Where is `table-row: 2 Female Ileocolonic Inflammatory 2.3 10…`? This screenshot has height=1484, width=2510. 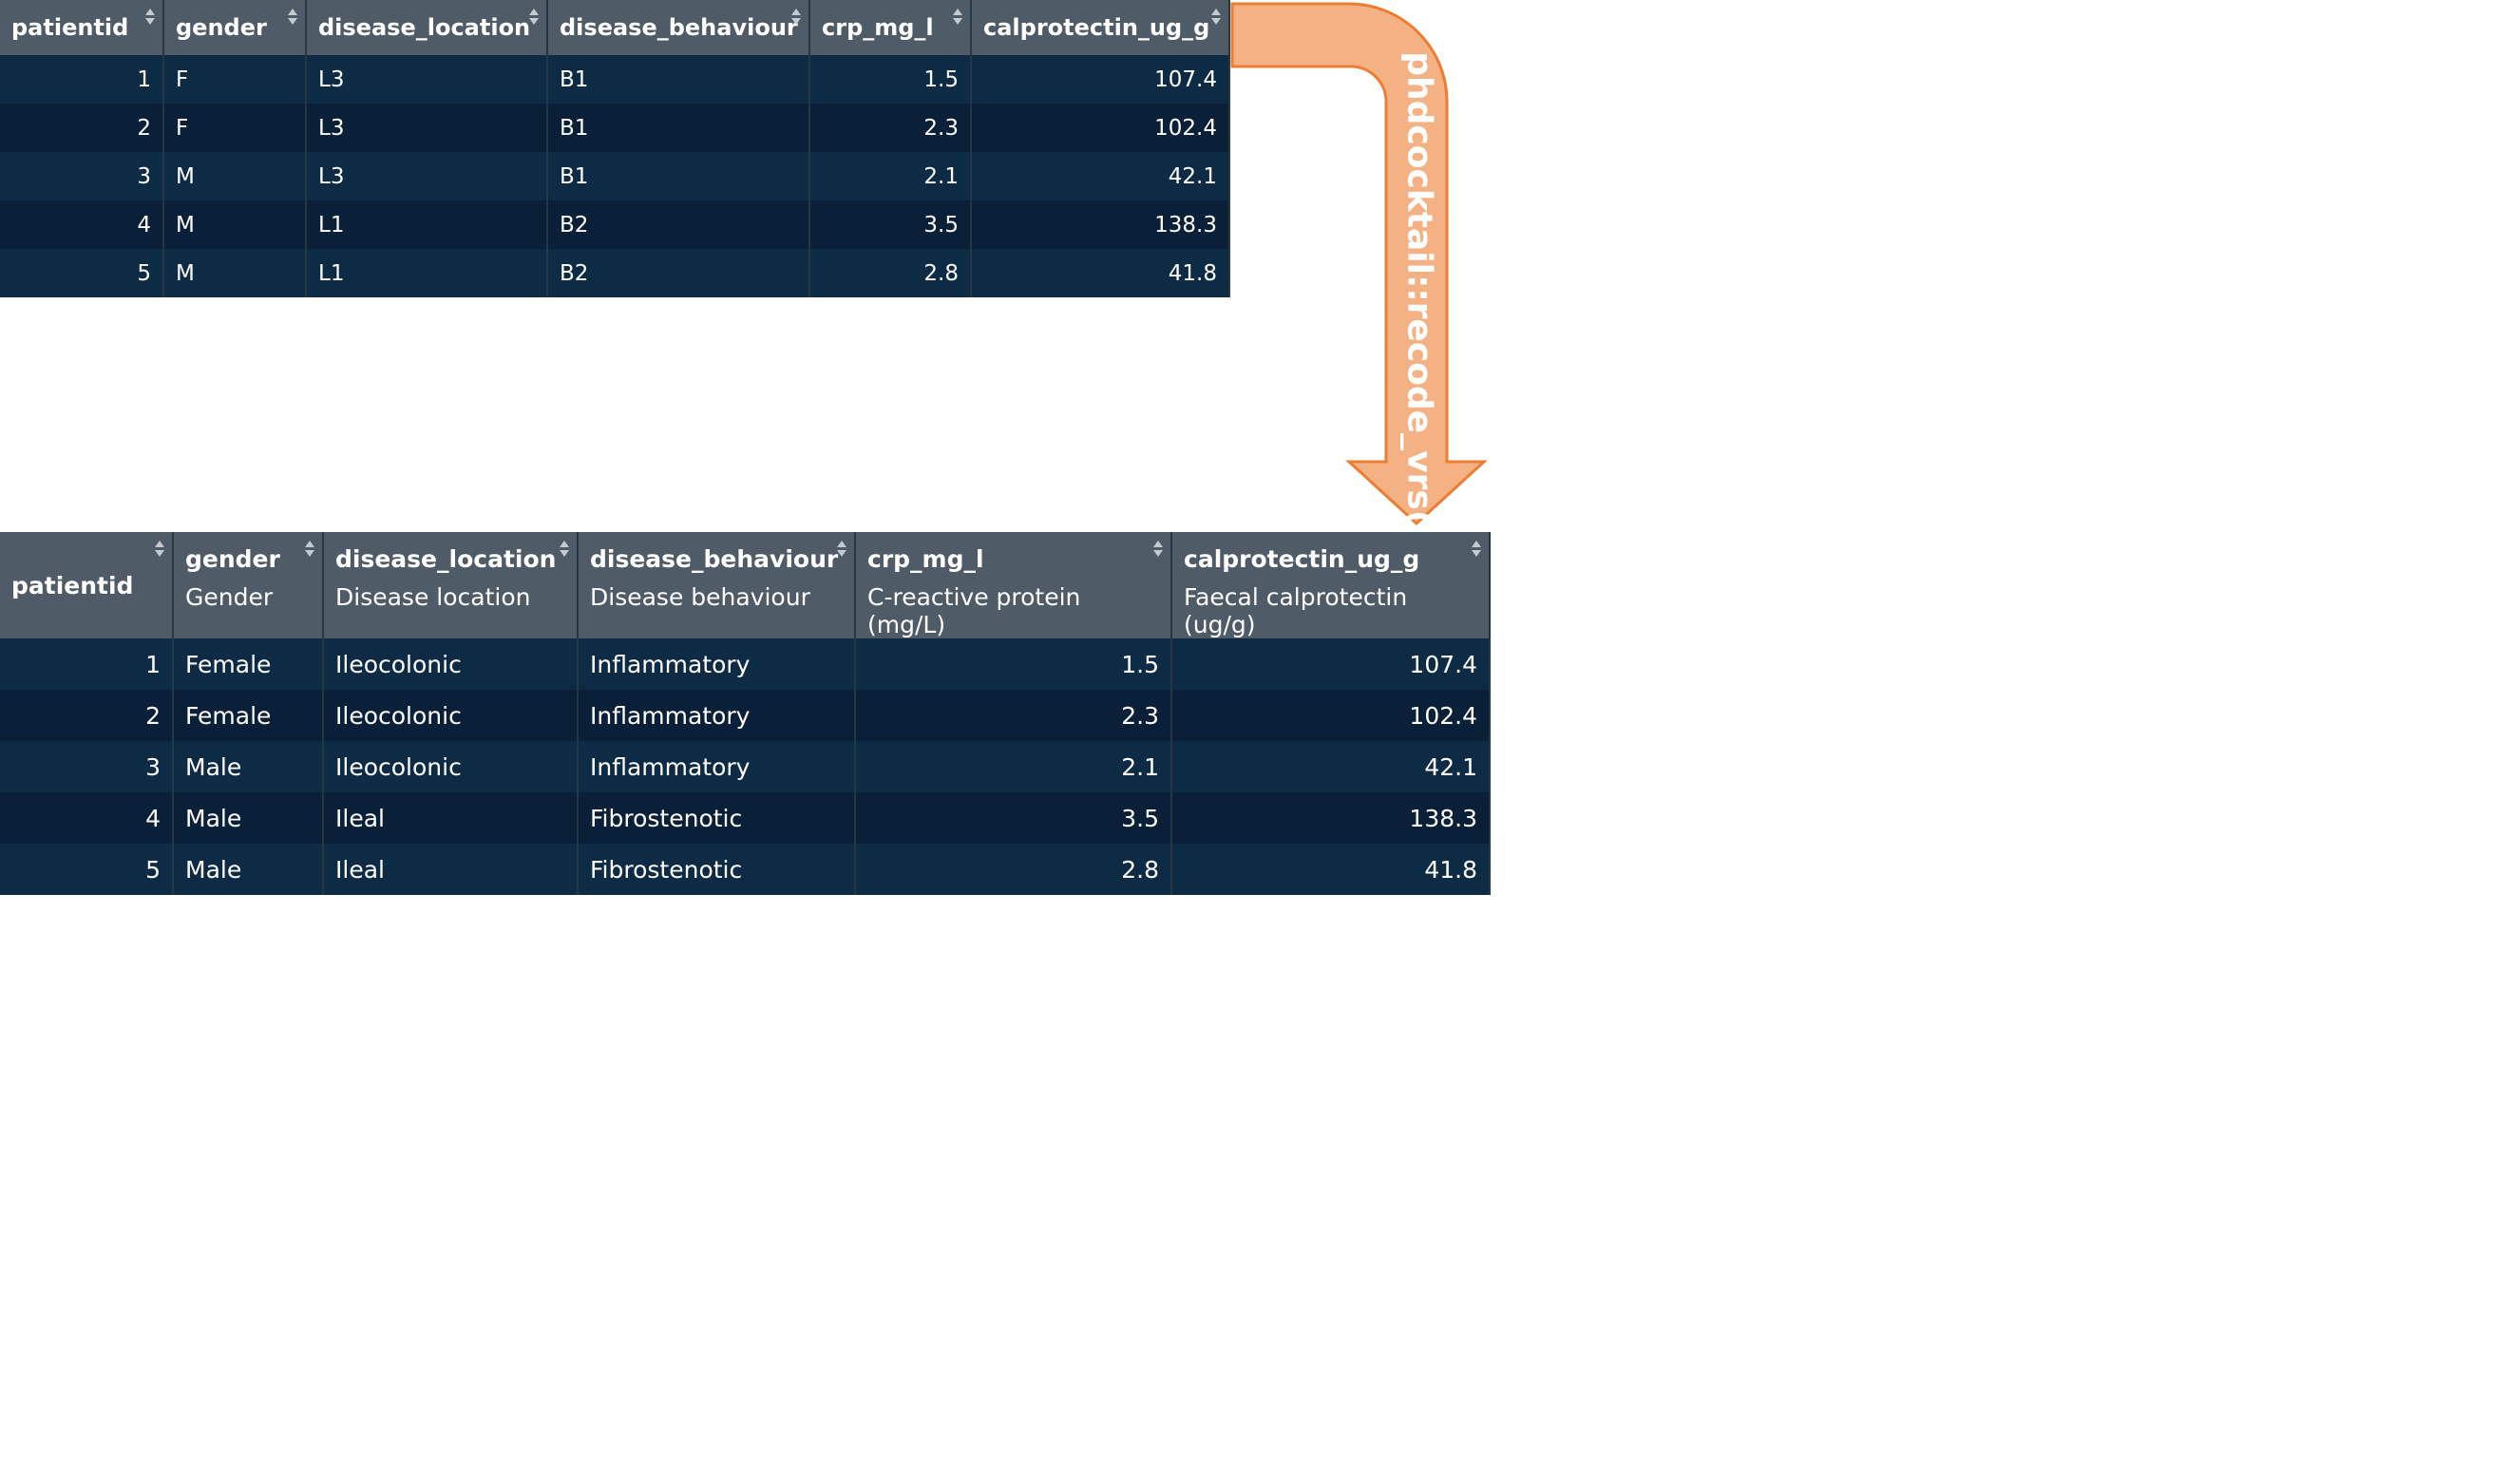 table-row: 2 Female Ileocolonic Inflammatory 2.3 10… is located at coordinates (746, 715).